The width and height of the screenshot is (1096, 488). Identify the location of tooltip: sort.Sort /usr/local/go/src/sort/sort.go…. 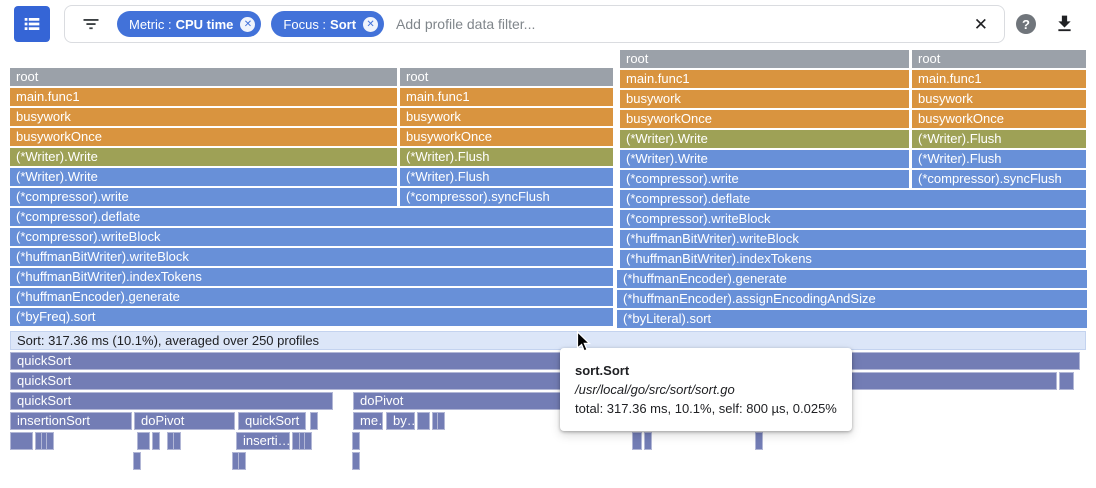
(706, 389).